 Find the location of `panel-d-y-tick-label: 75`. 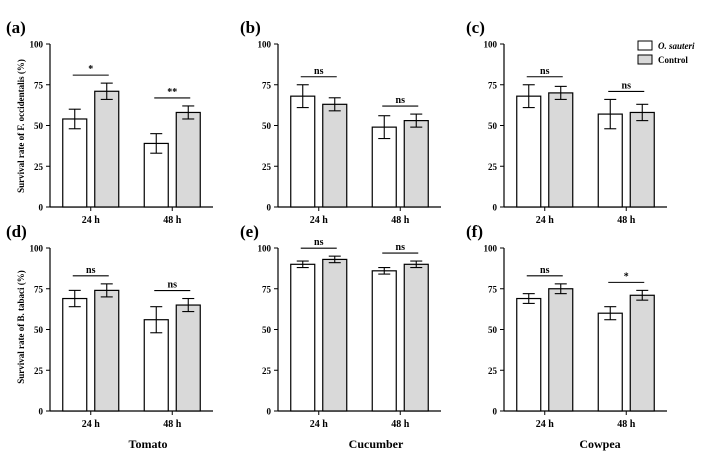

panel-d-y-tick-label: 75 is located at coordinates (39, 289).